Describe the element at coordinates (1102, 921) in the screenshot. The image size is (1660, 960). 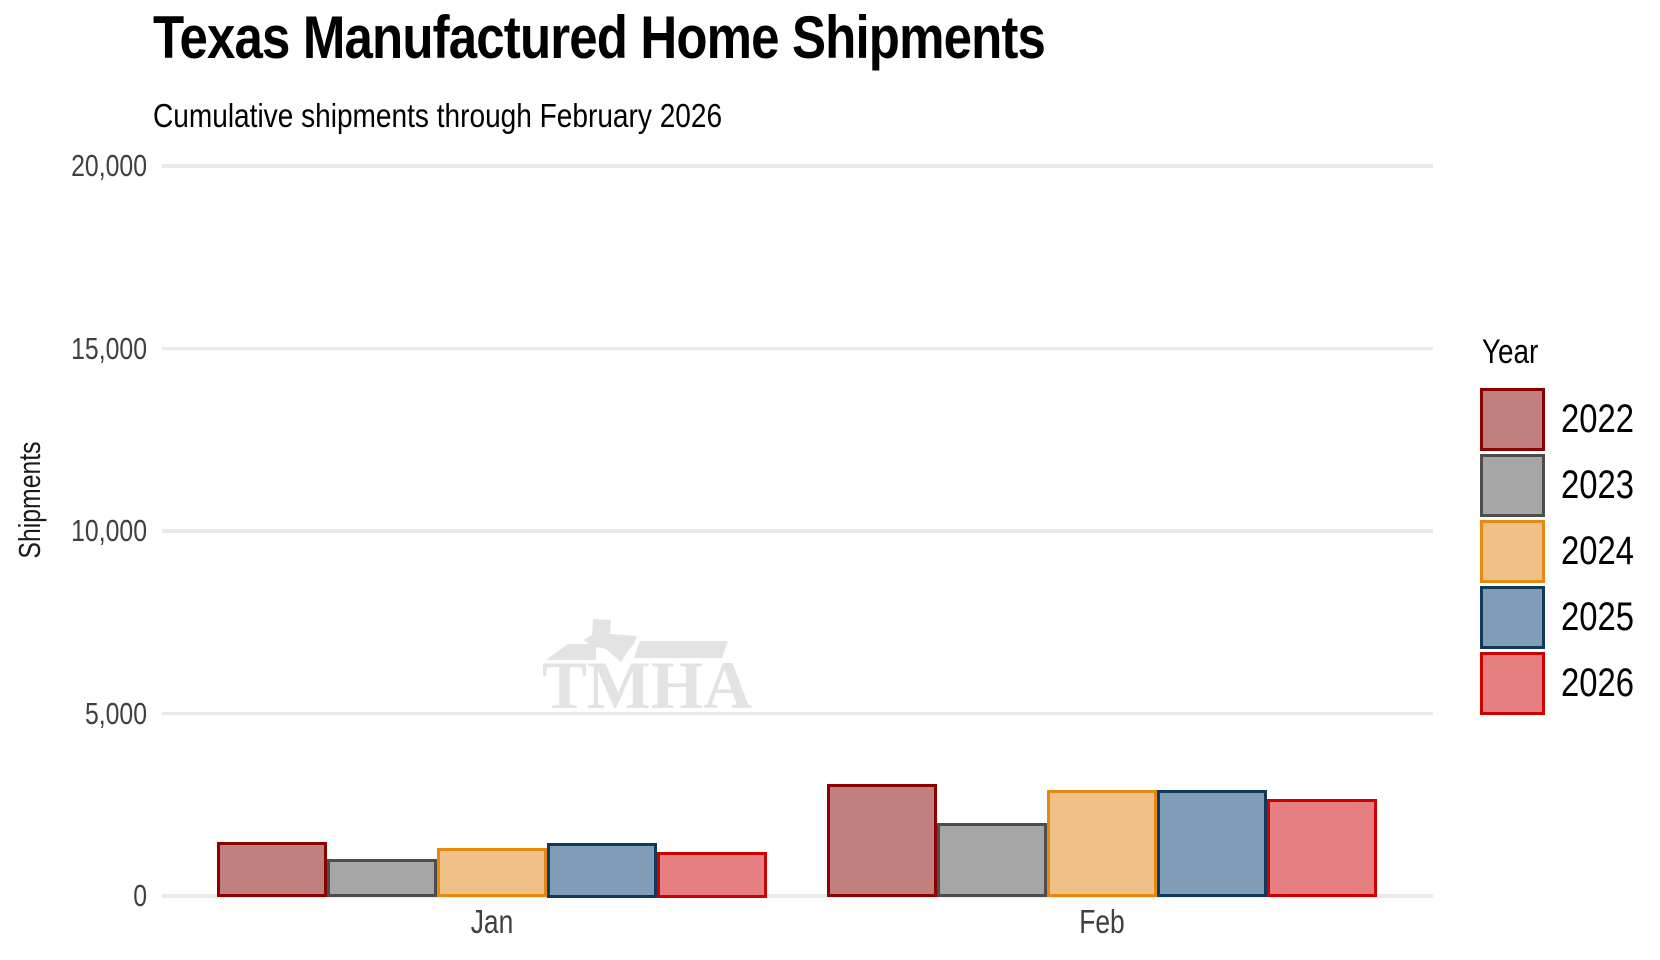
I see `x-axis-label-feb: Feb` at that location.